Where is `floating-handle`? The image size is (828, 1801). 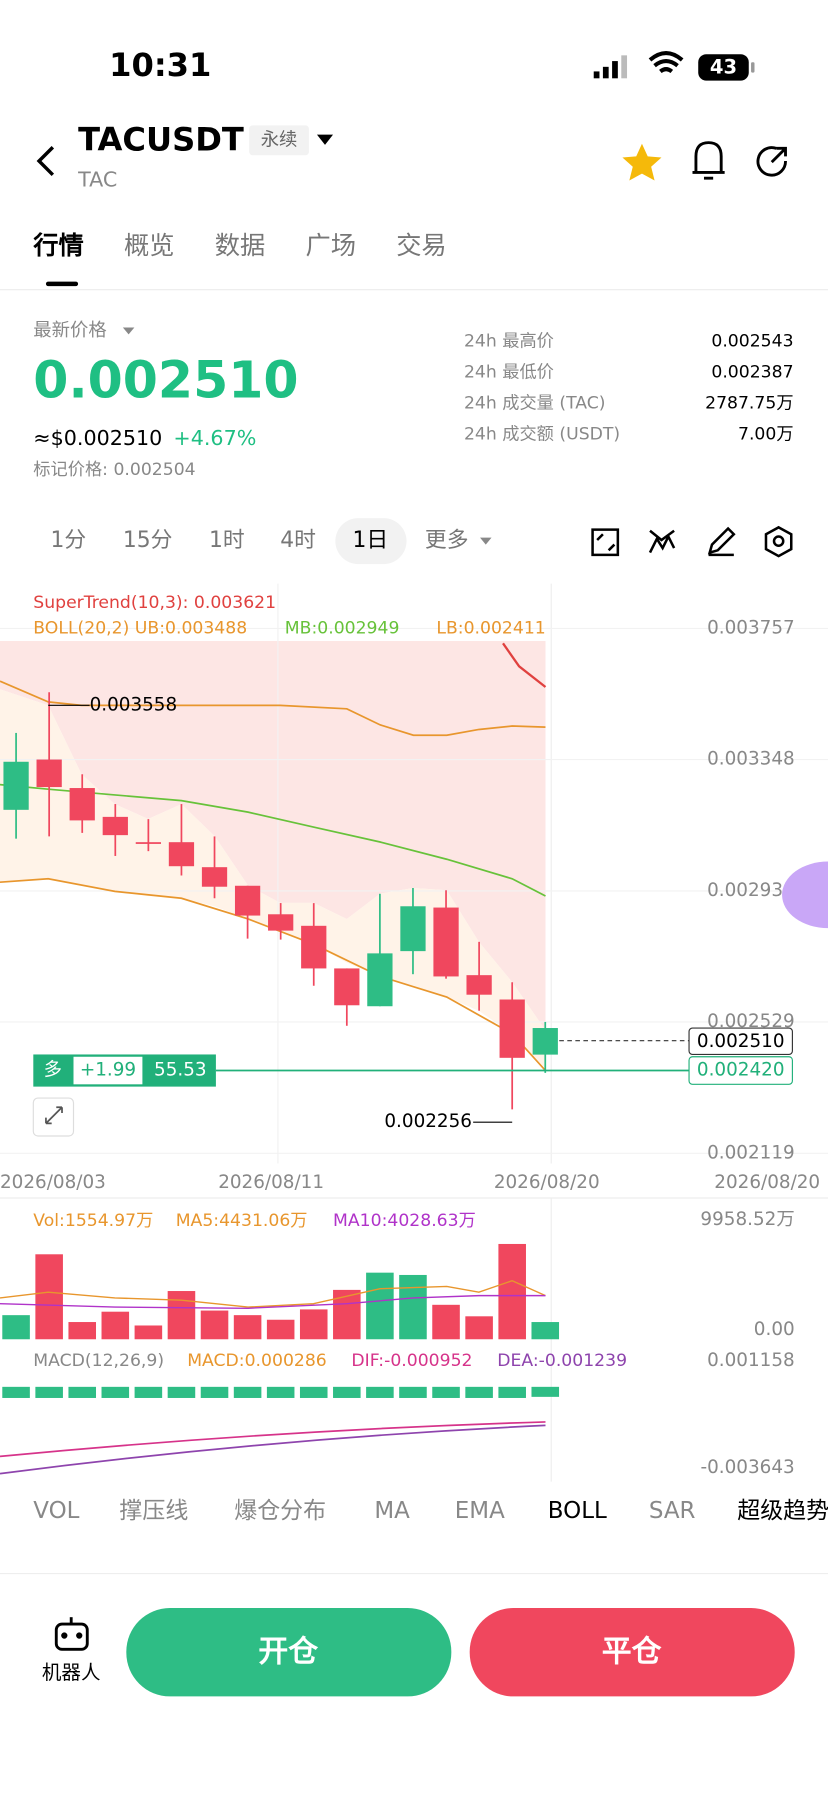 floating-handle is located at coordinates (805, 895).